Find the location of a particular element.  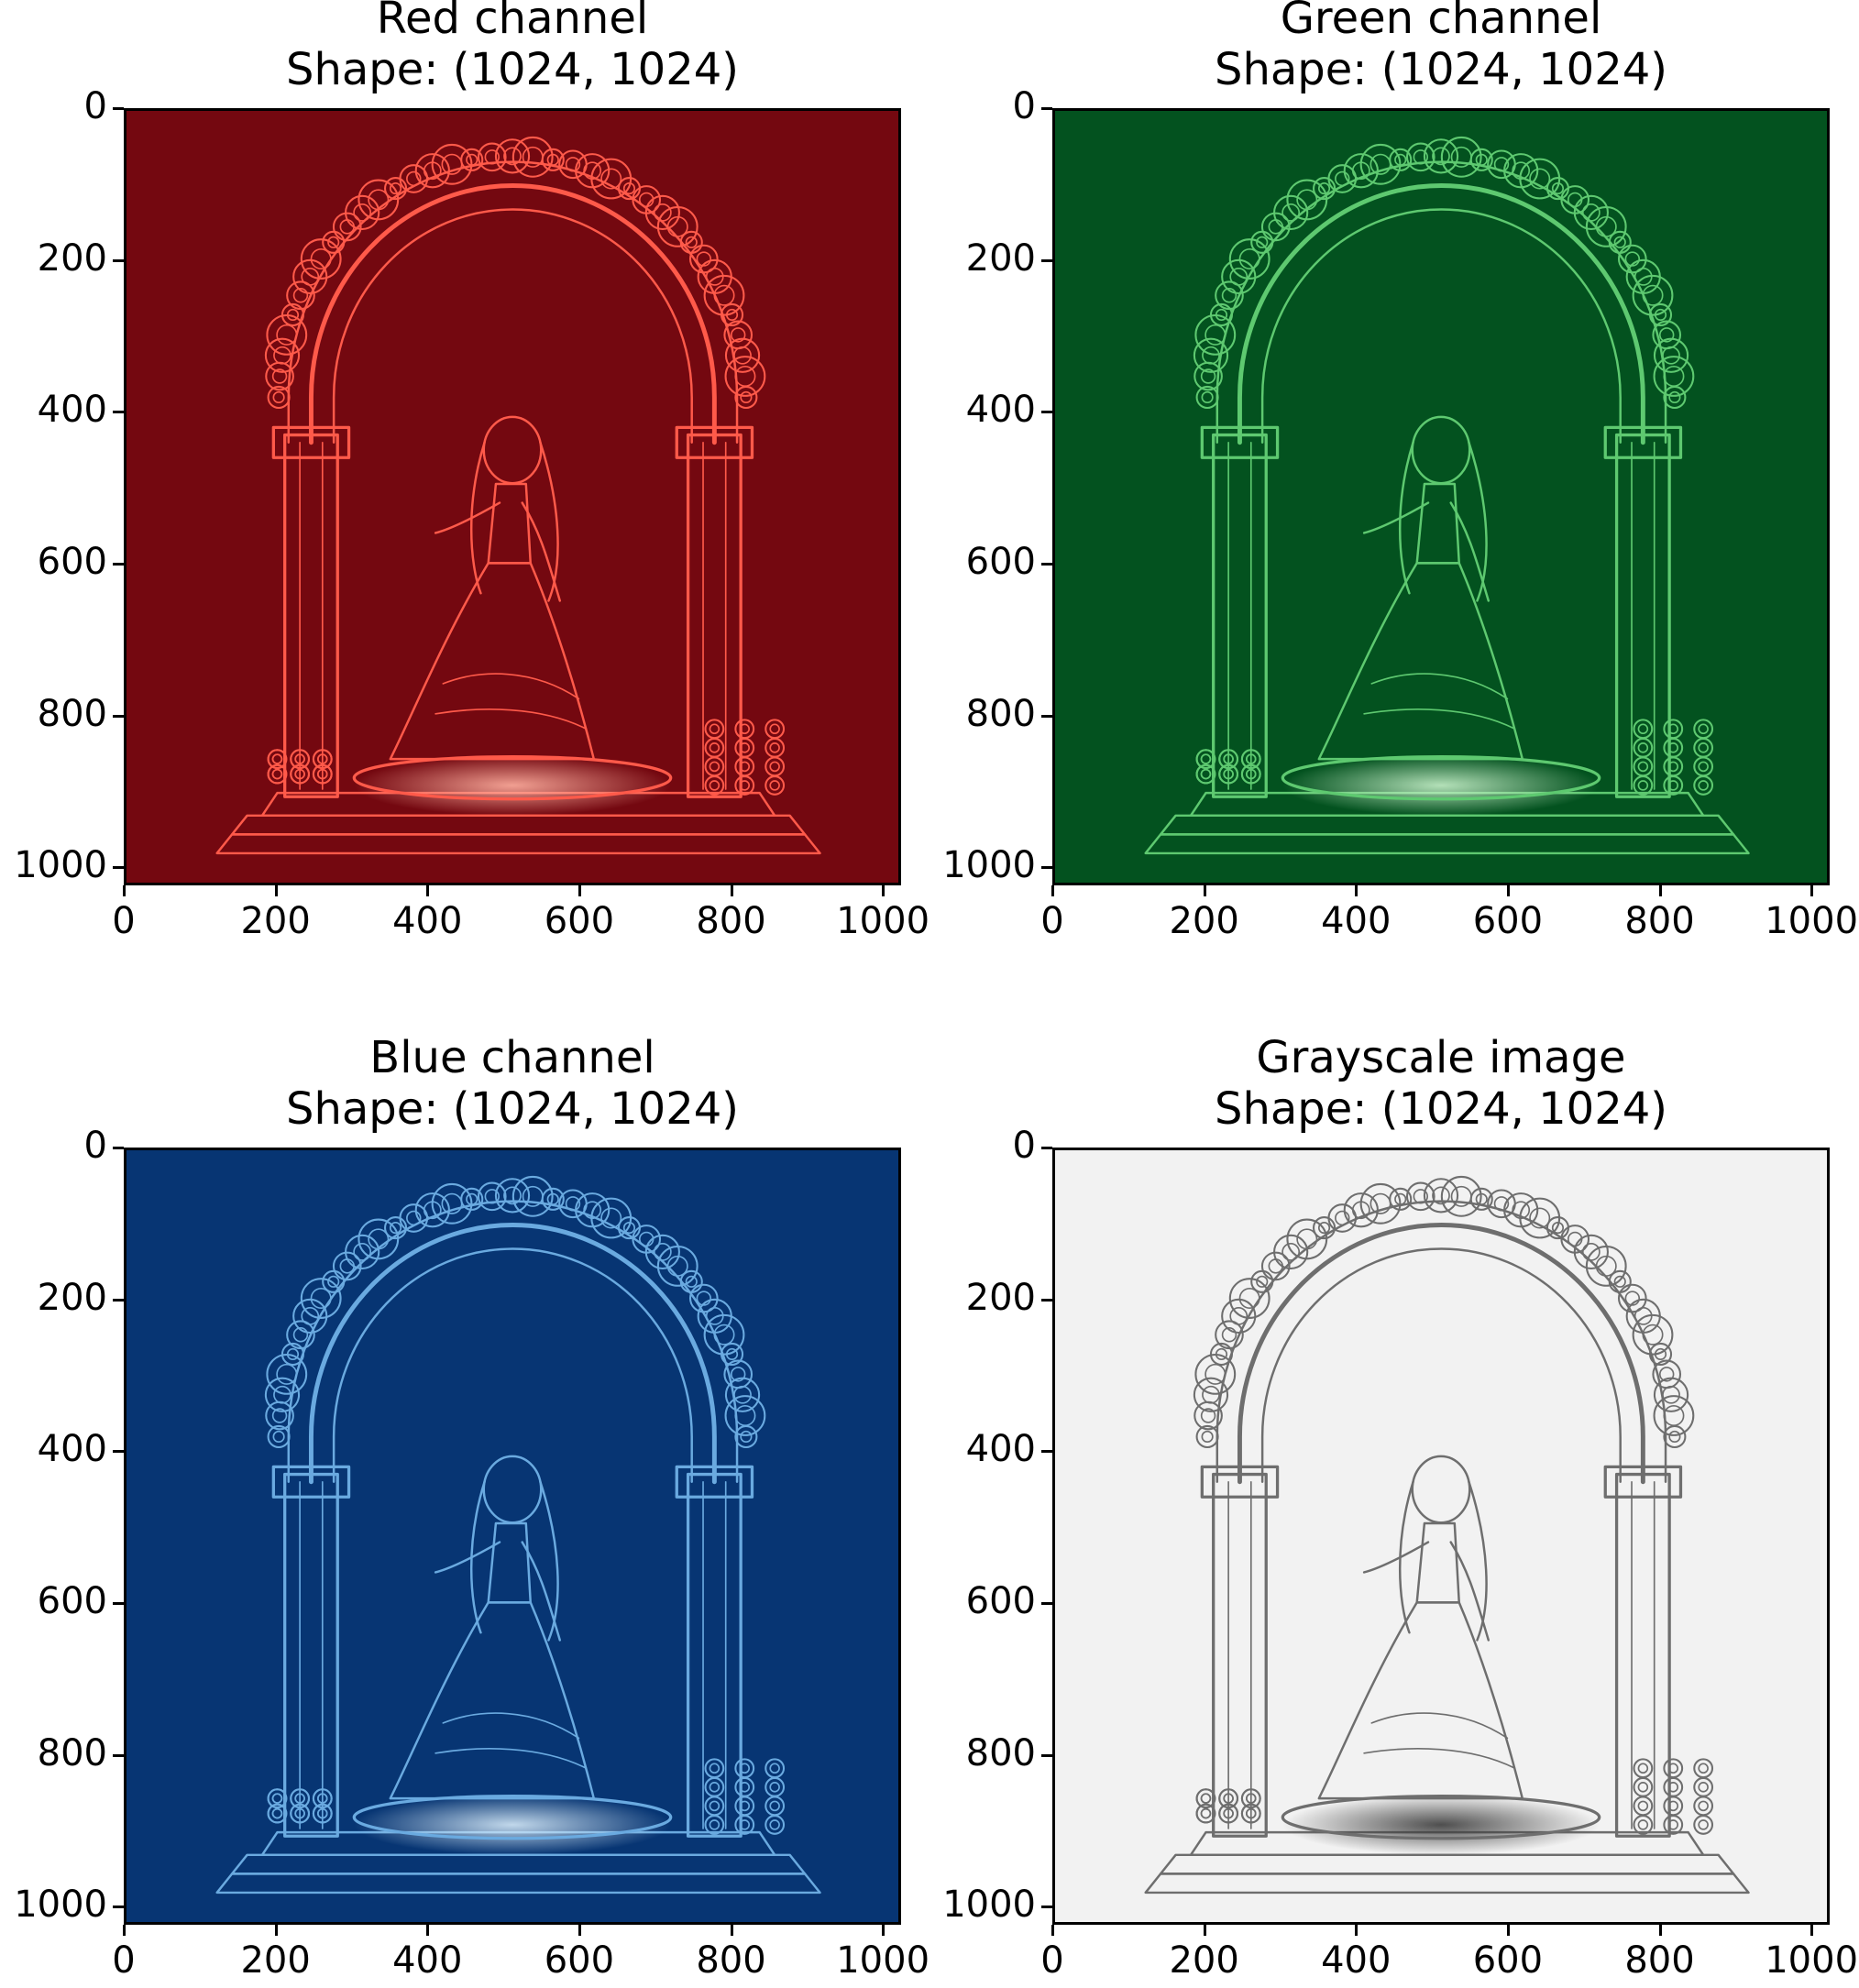

panel-title-blue: Blue channel is located at coordinates (512, 1057).